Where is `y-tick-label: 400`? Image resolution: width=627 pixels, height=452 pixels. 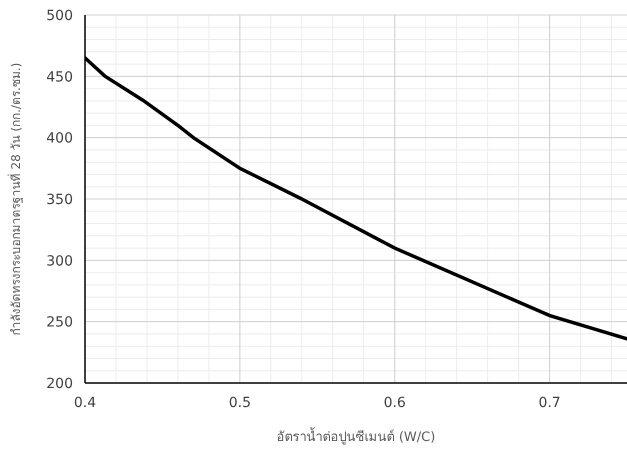 y-tick-label: 400 is located at coordinates (59, 138).